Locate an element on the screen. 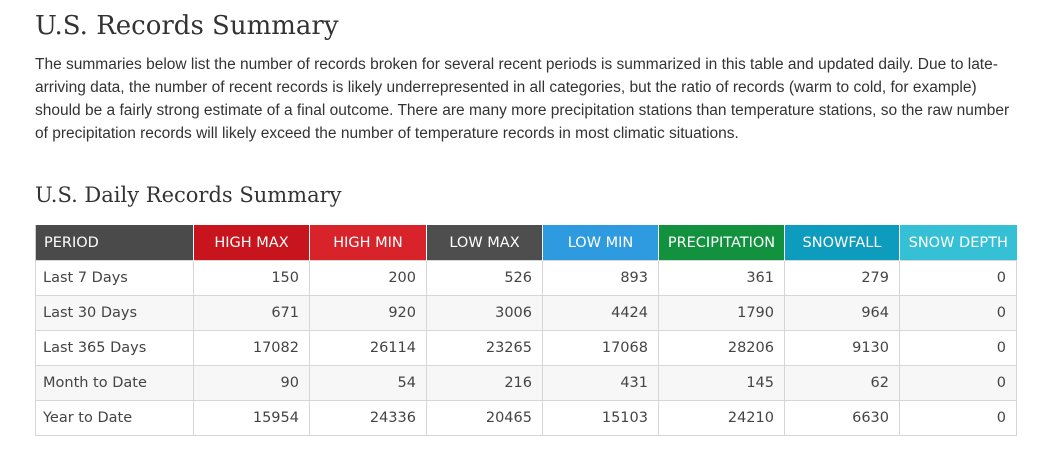 This screenshot has height=451, width=1041. snowfall-cell: 6630 is located at coordinates (842, 418).